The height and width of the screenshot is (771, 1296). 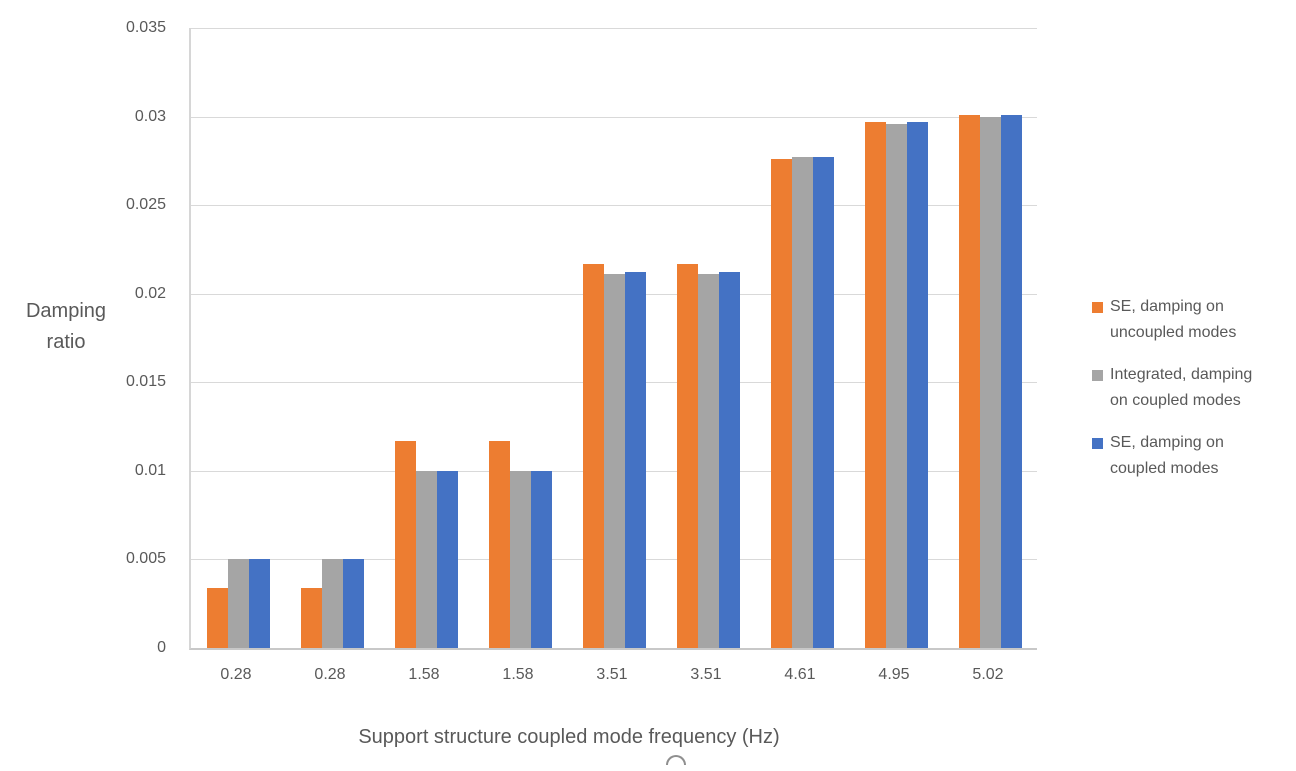 What do you see at coordinates (676, 760) in the screenshot?
I see `cropped-text-fragment` at bounding box center [676, 760].